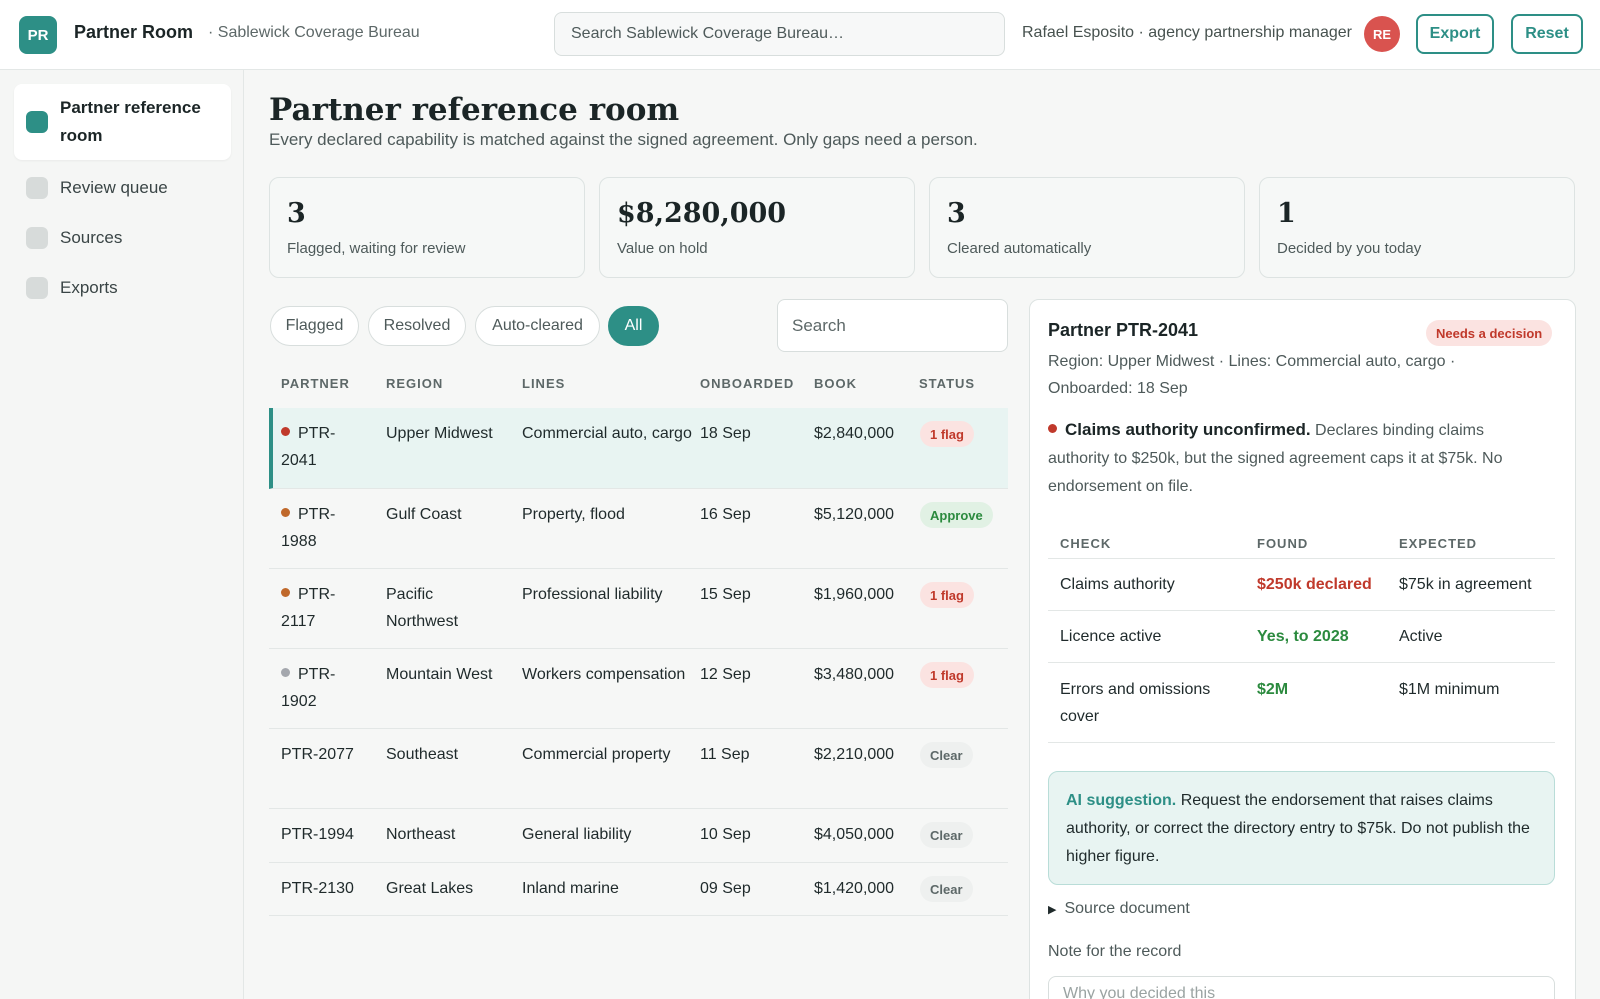 This screenshot has width=1600, height=999. Describe the element at coordinates (747, 383) in the screenshot. I see `column-header-onboarded: ONBOARDED` at that location.